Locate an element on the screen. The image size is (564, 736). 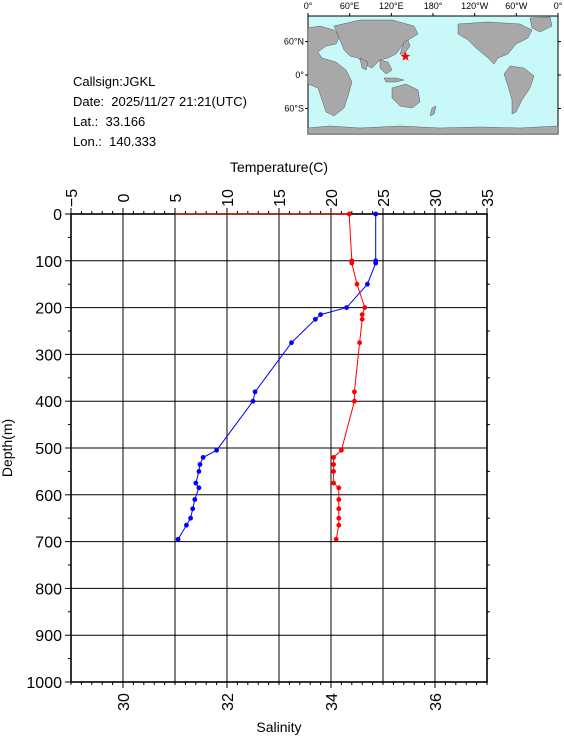
depth-tick-label: 800 is located at coordinates (48, 589).